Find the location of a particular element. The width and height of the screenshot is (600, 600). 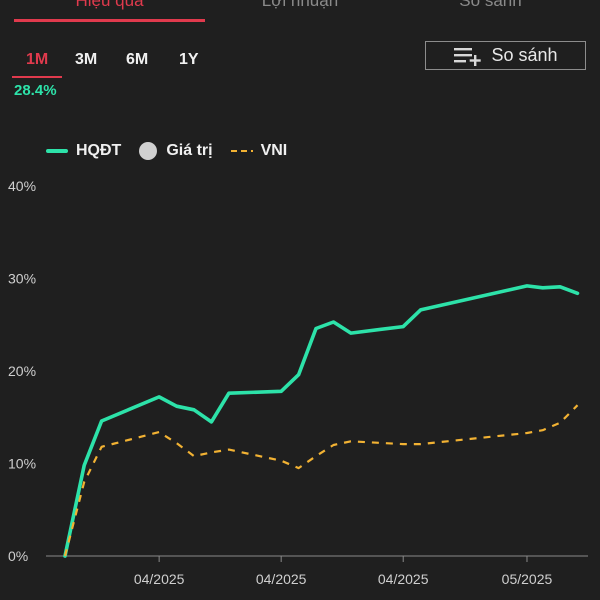

legend-label-vni: VNI is located at coordinates (274, 150).